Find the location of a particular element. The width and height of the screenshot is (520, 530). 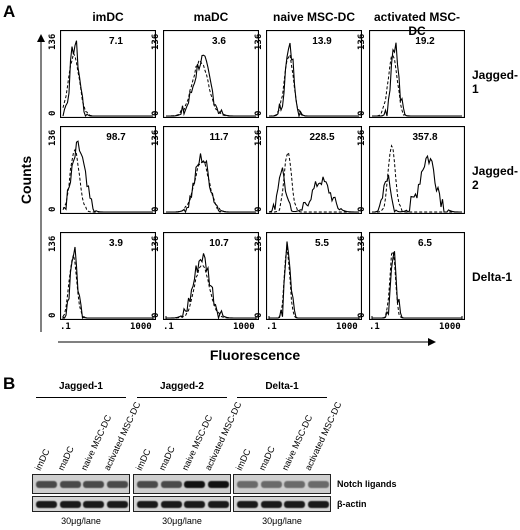

histogram-panel: 3.6 136 0 is located at coordinates (205, 74).